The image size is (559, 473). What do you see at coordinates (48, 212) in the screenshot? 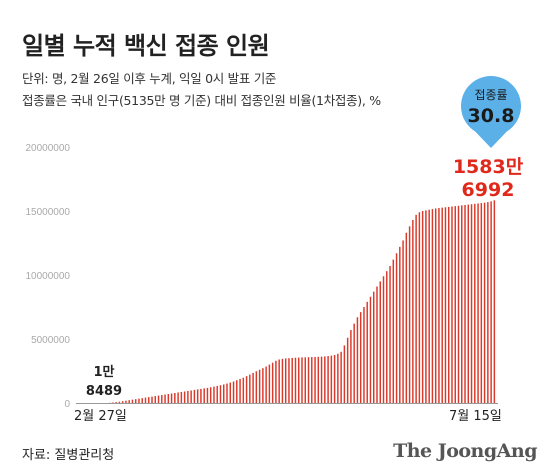
I see `y-tick-label: 15000000` at bounding box center [48, 212].